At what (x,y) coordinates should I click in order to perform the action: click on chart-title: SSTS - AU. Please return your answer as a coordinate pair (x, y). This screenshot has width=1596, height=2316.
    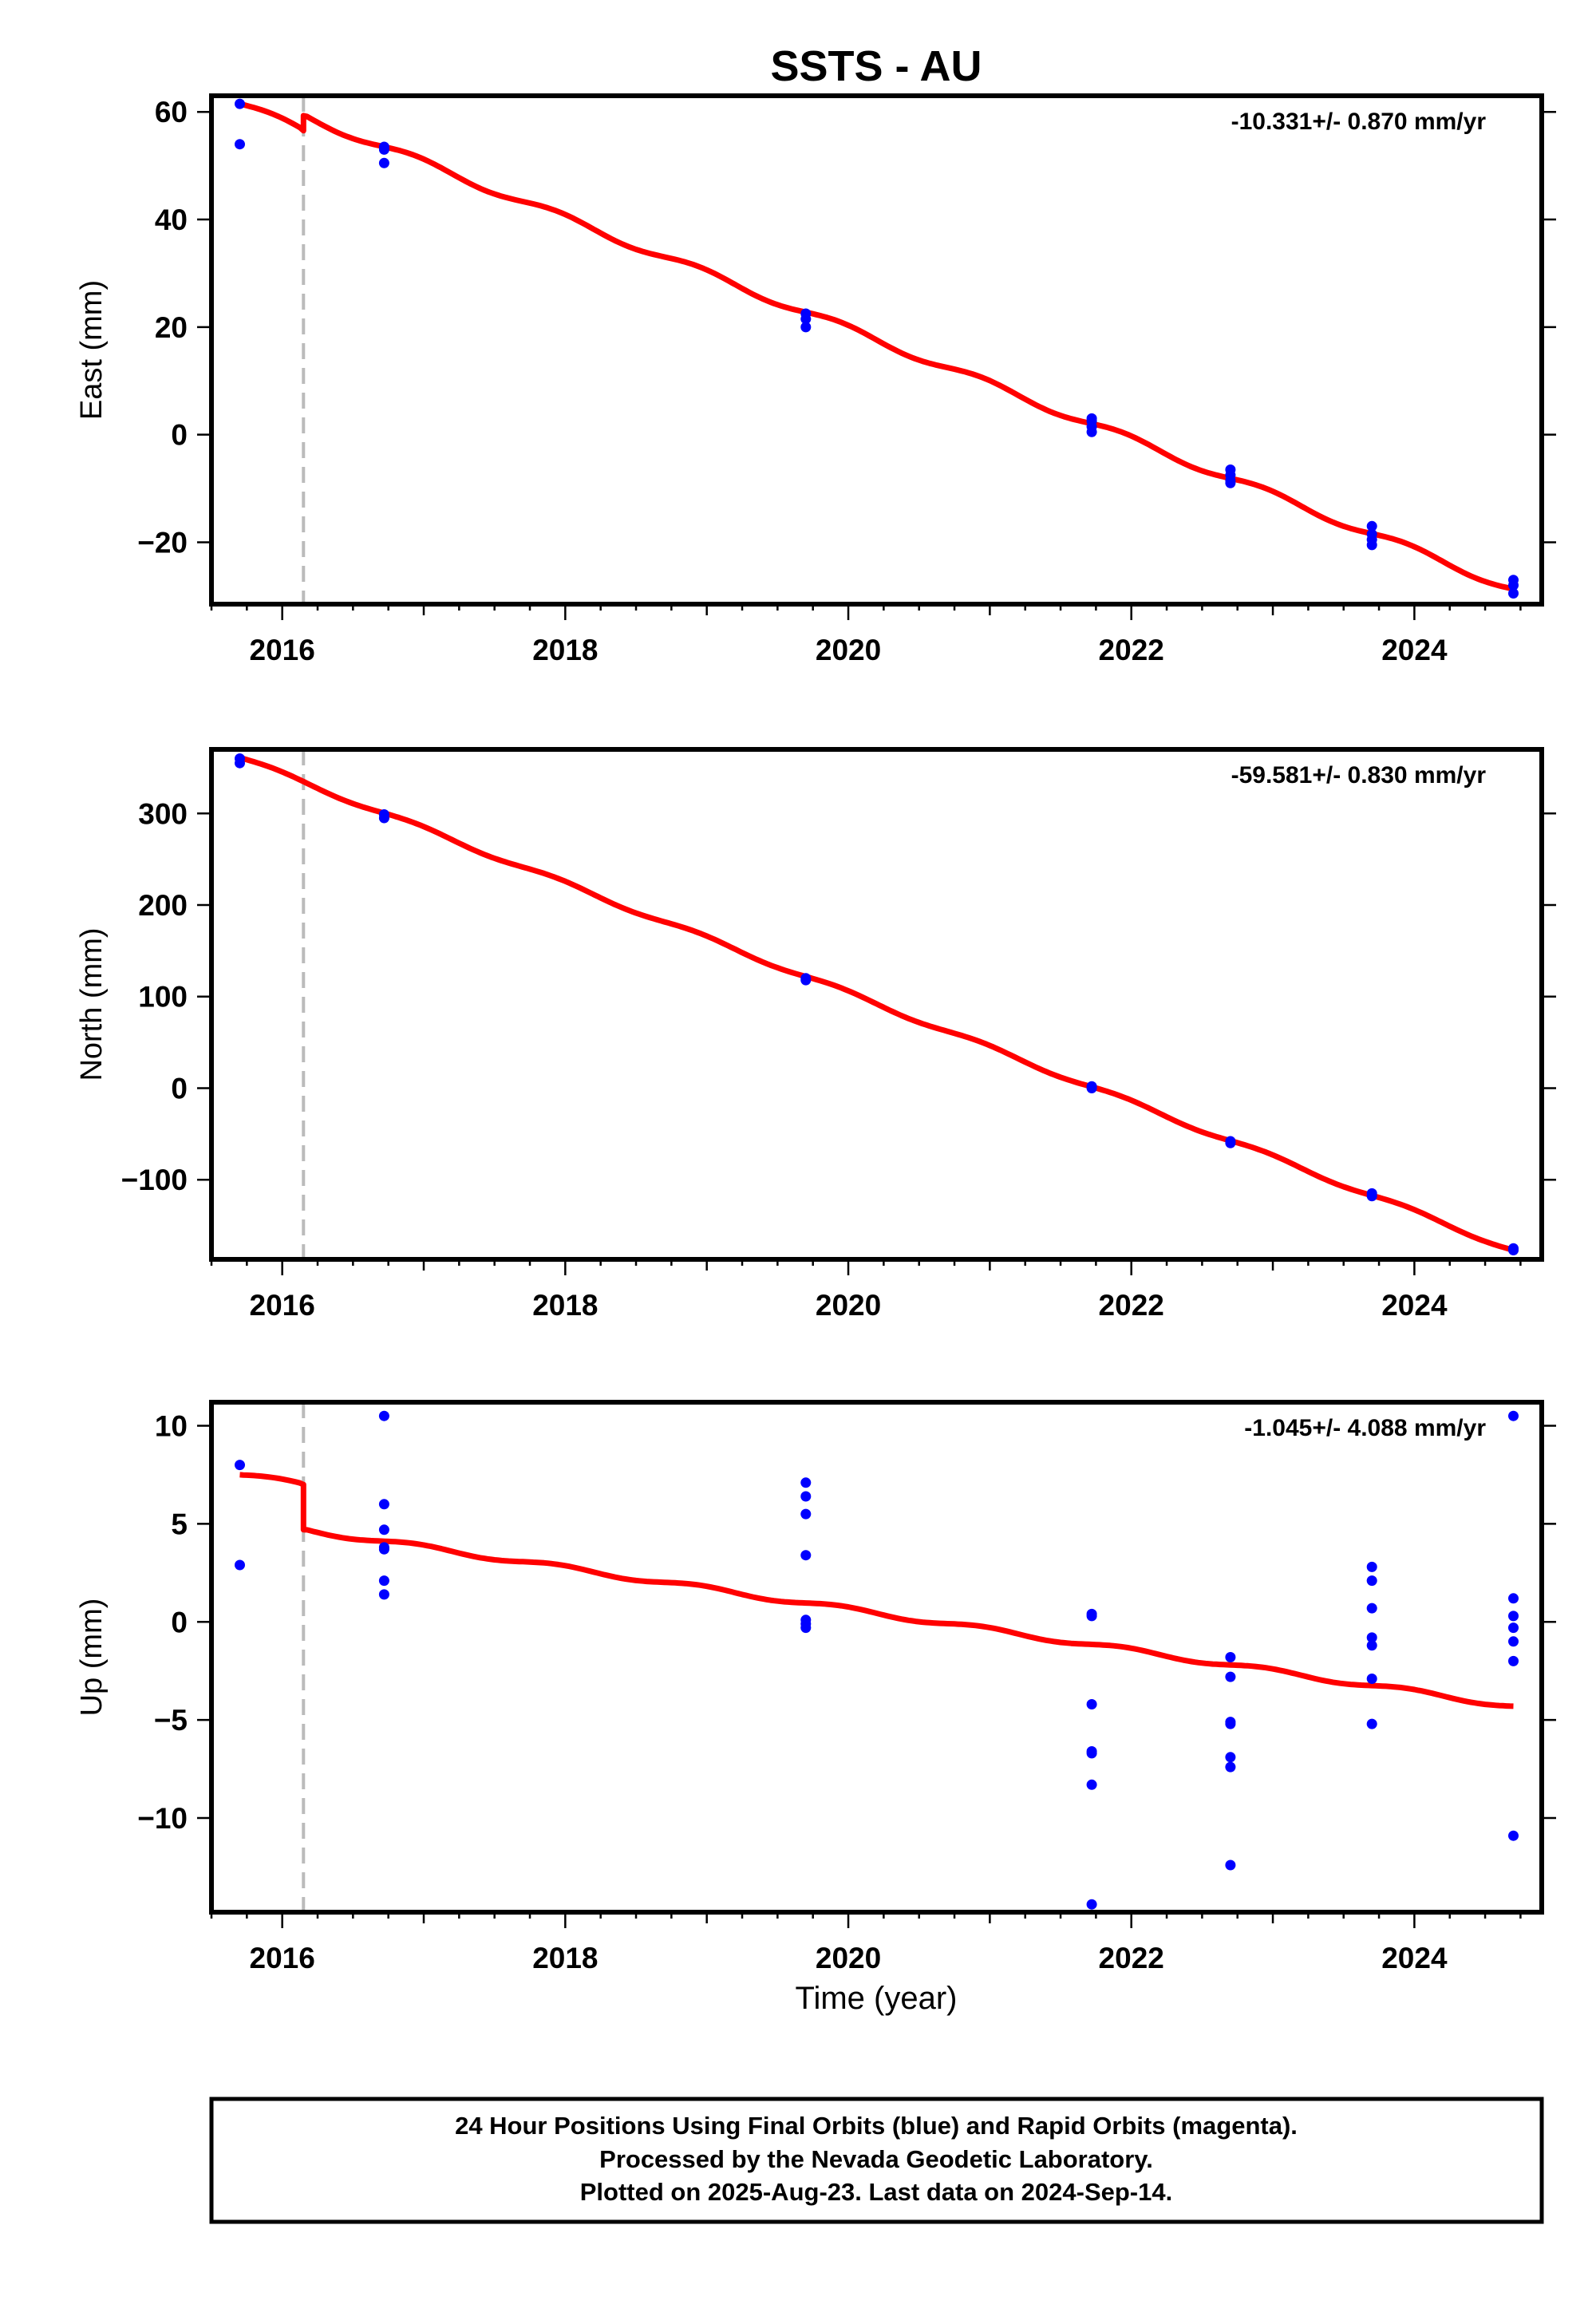
    Looking at the image, I should click on (876, 66).